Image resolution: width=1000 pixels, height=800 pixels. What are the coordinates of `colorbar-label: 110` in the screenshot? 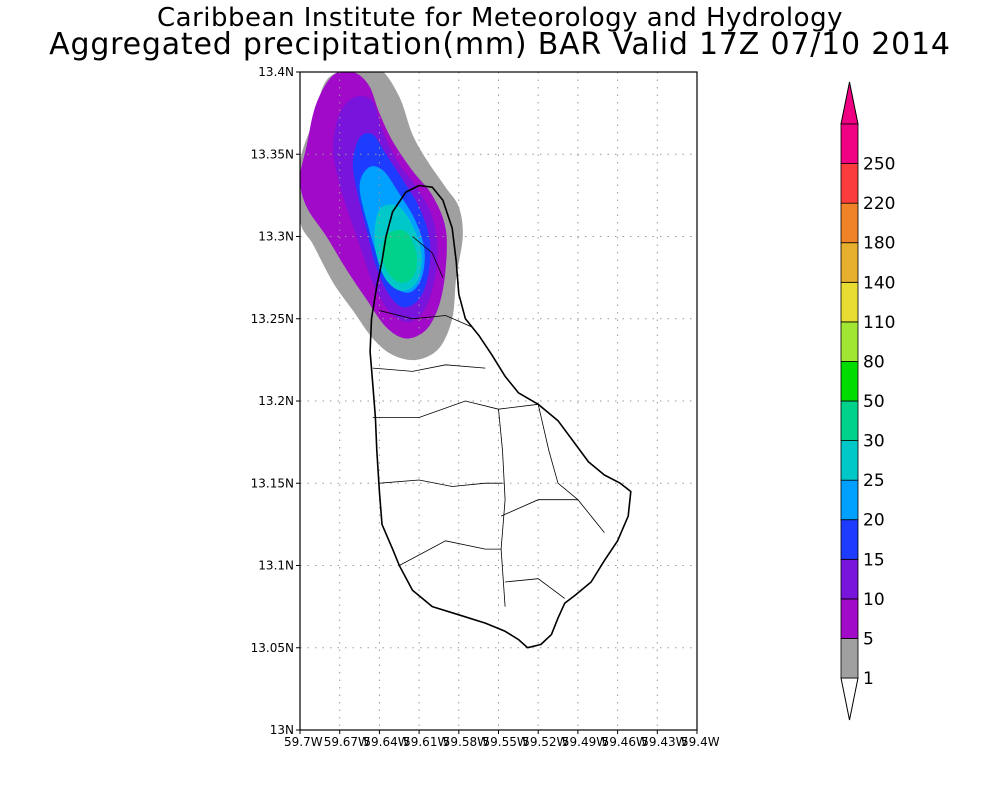 It's located at (879, 323).